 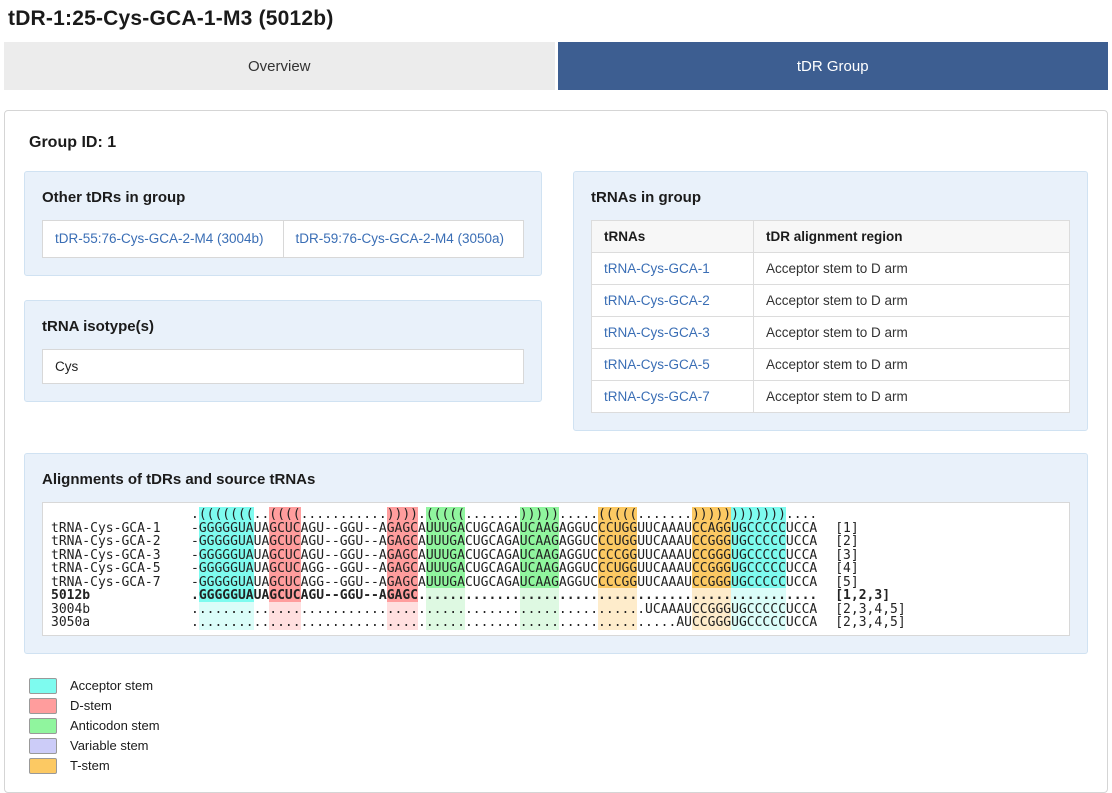 I want to click on alignment-row-label: 5012b, so click(x=71, y=595).